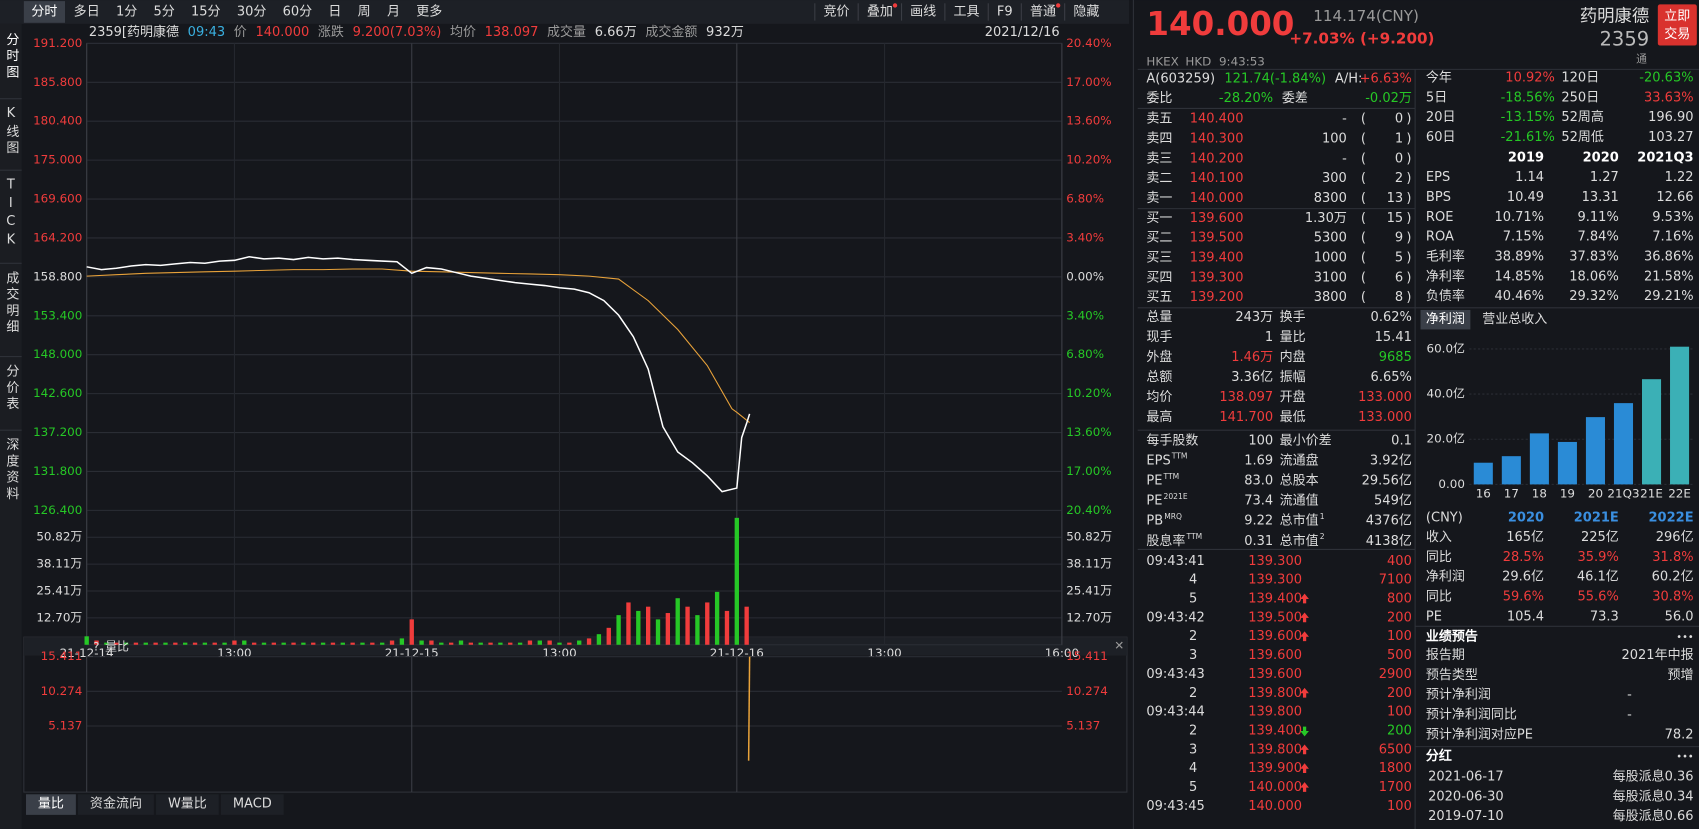  Describe the element at coordinates (1043, 11) in the screenshot. I see `toolbar-button: 普通` at that location.